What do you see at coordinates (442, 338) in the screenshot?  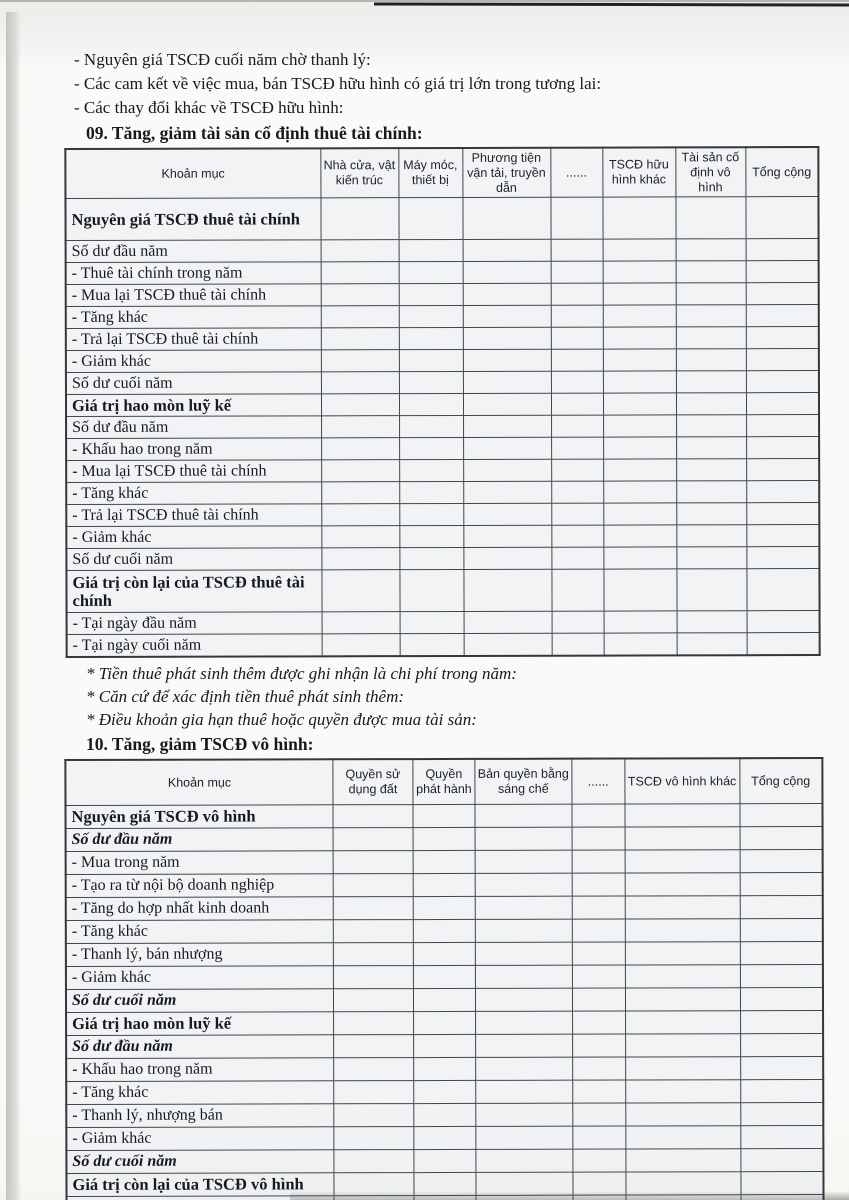 I see `table-row: - Trả lại TSCĐ thuê tài chính` at bounding box center [442, 338].